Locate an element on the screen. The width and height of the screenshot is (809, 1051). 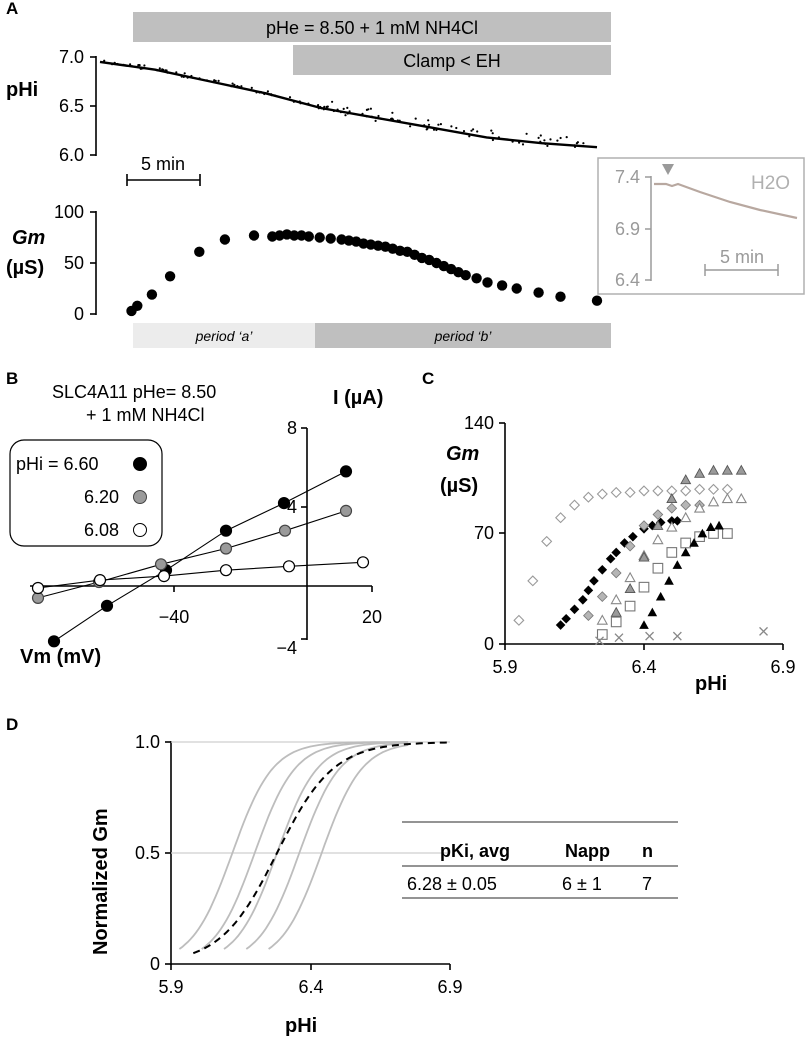
d-average-curve is located at coordinates (321, 848).